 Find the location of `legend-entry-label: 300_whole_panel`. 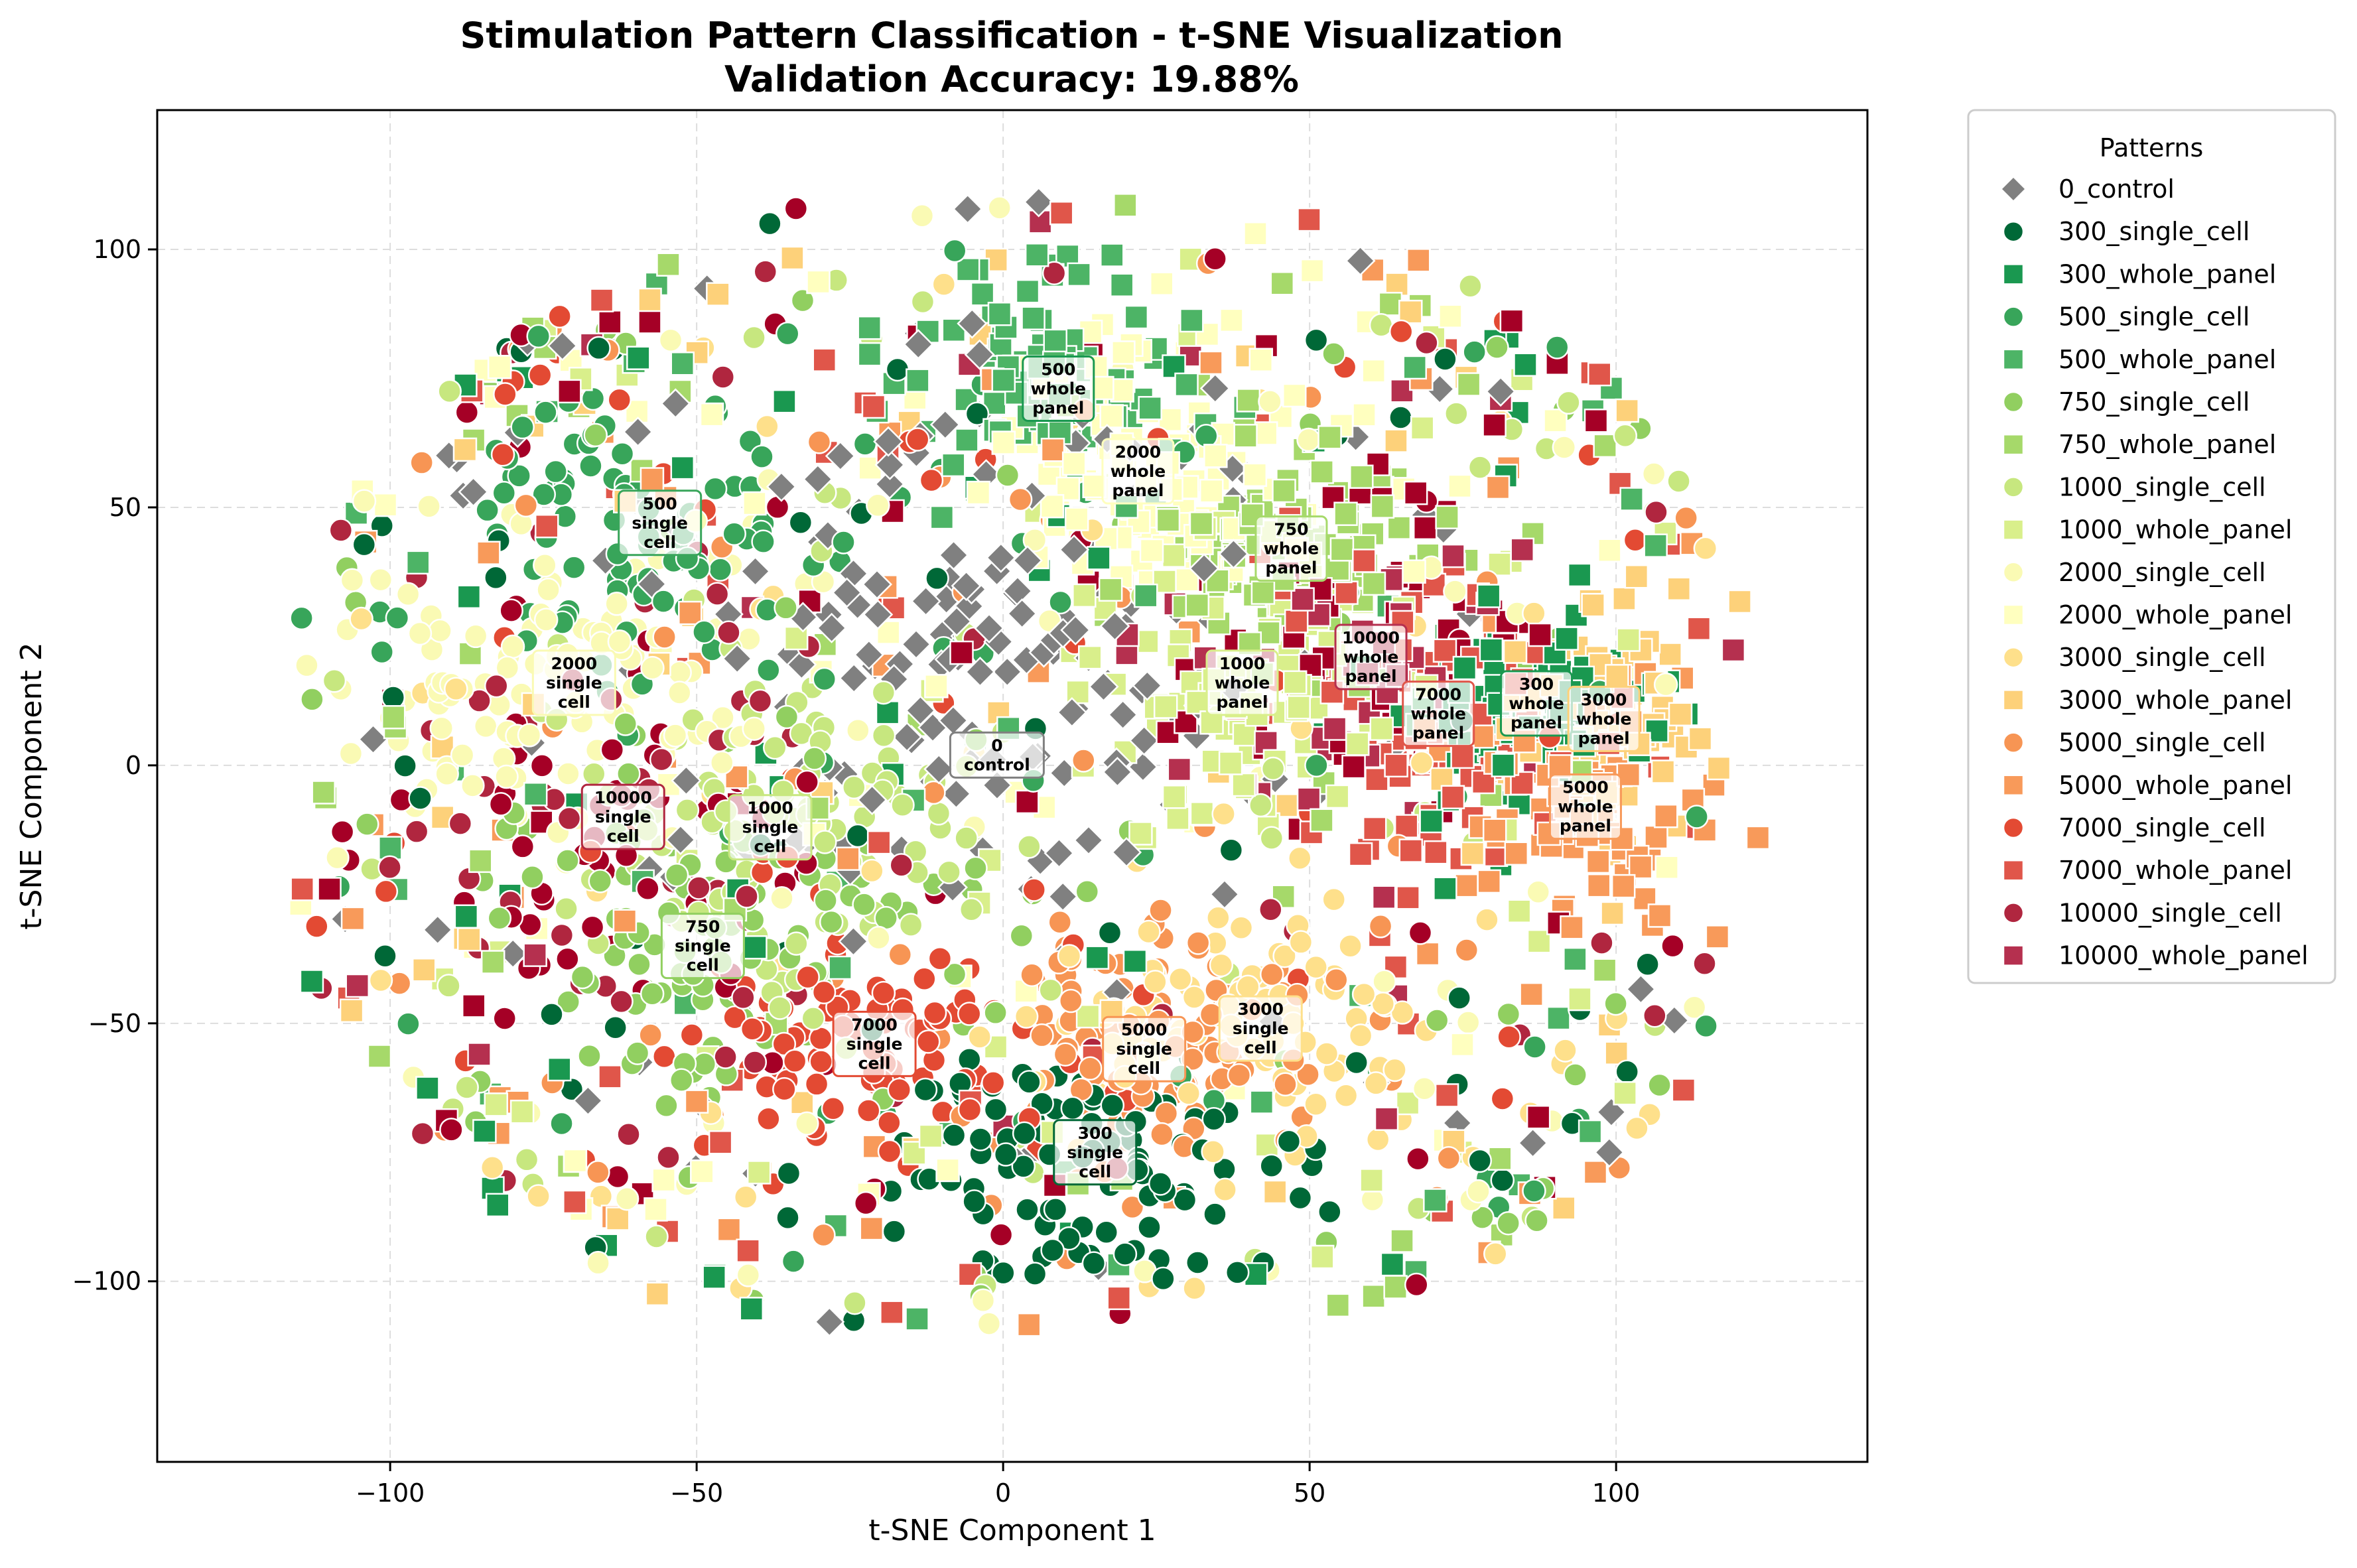

legend-entry-label: 300_whole_panel is located at coordinates (2167, 274).